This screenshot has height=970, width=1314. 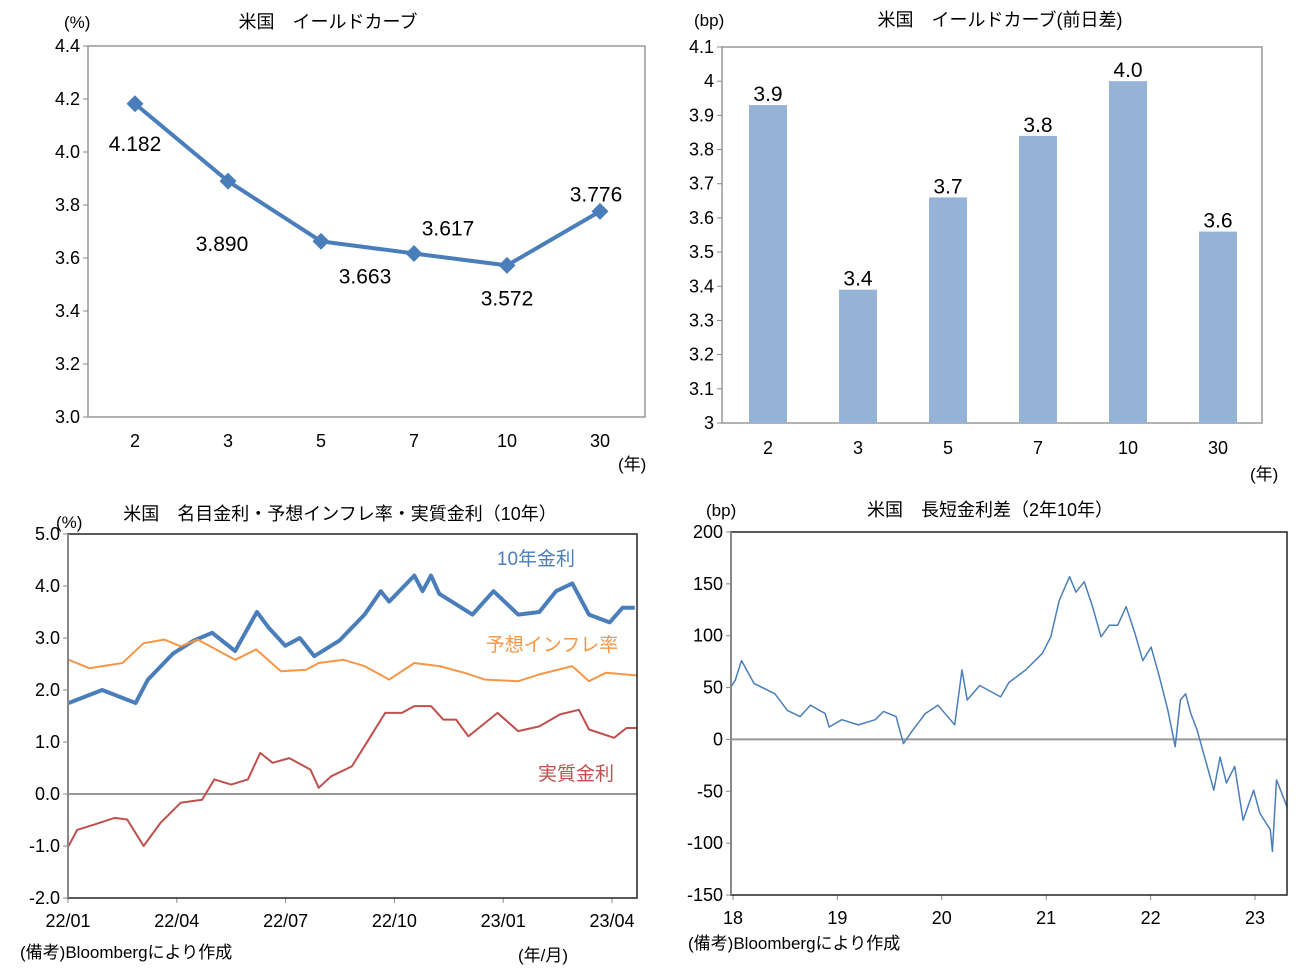 I want to click on x-tick-label: 19, so click(x=837, y=918).